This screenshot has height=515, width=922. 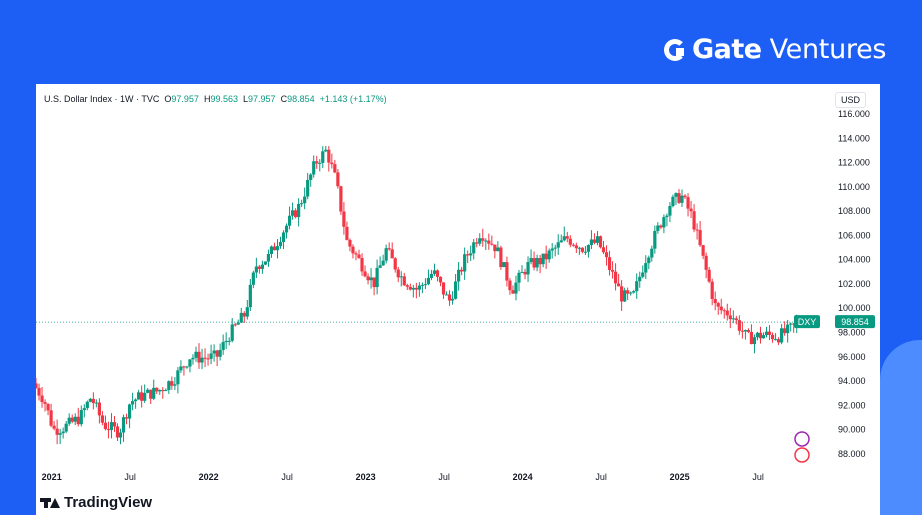 What do you see at coordinates (852, 405) in the screenshot?
I see `y-tick-label: 92.000` at bounding box center [852, 405].